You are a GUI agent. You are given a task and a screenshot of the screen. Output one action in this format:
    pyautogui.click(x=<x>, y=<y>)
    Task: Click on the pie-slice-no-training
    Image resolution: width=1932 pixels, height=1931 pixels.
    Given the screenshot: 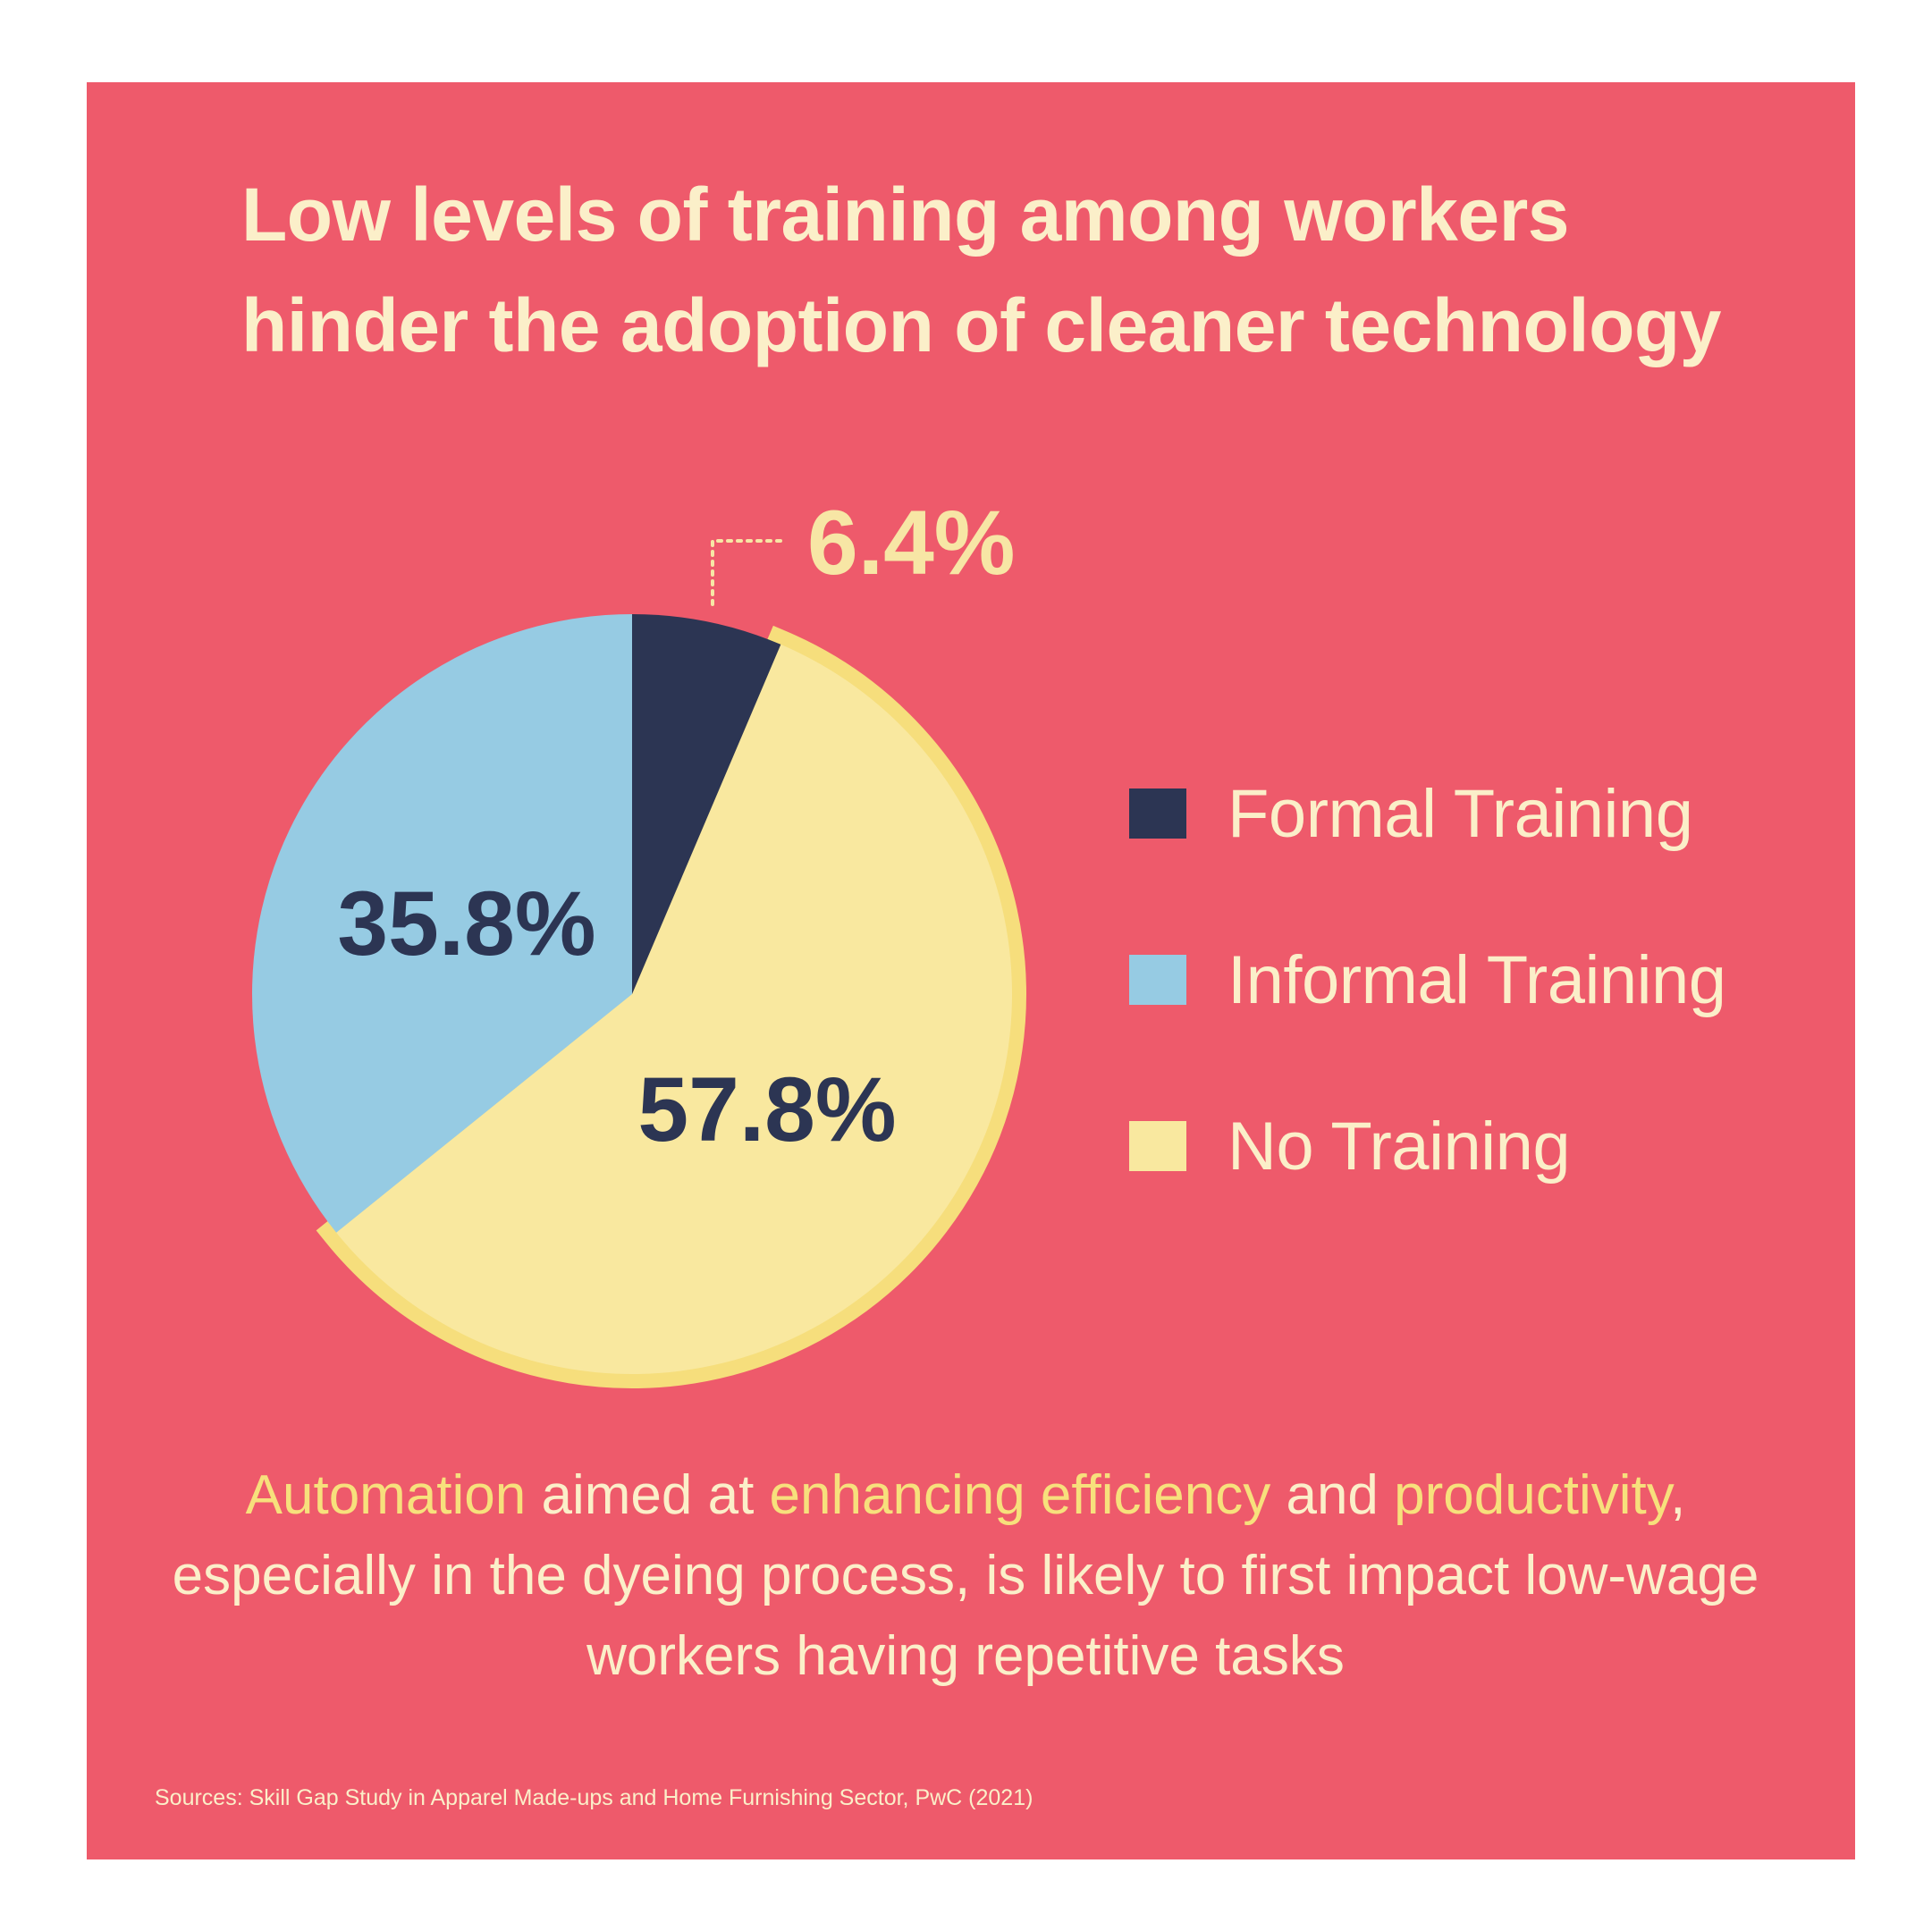 What is the action you would take?
    pyautogui.click(x=671, y=1006)
    